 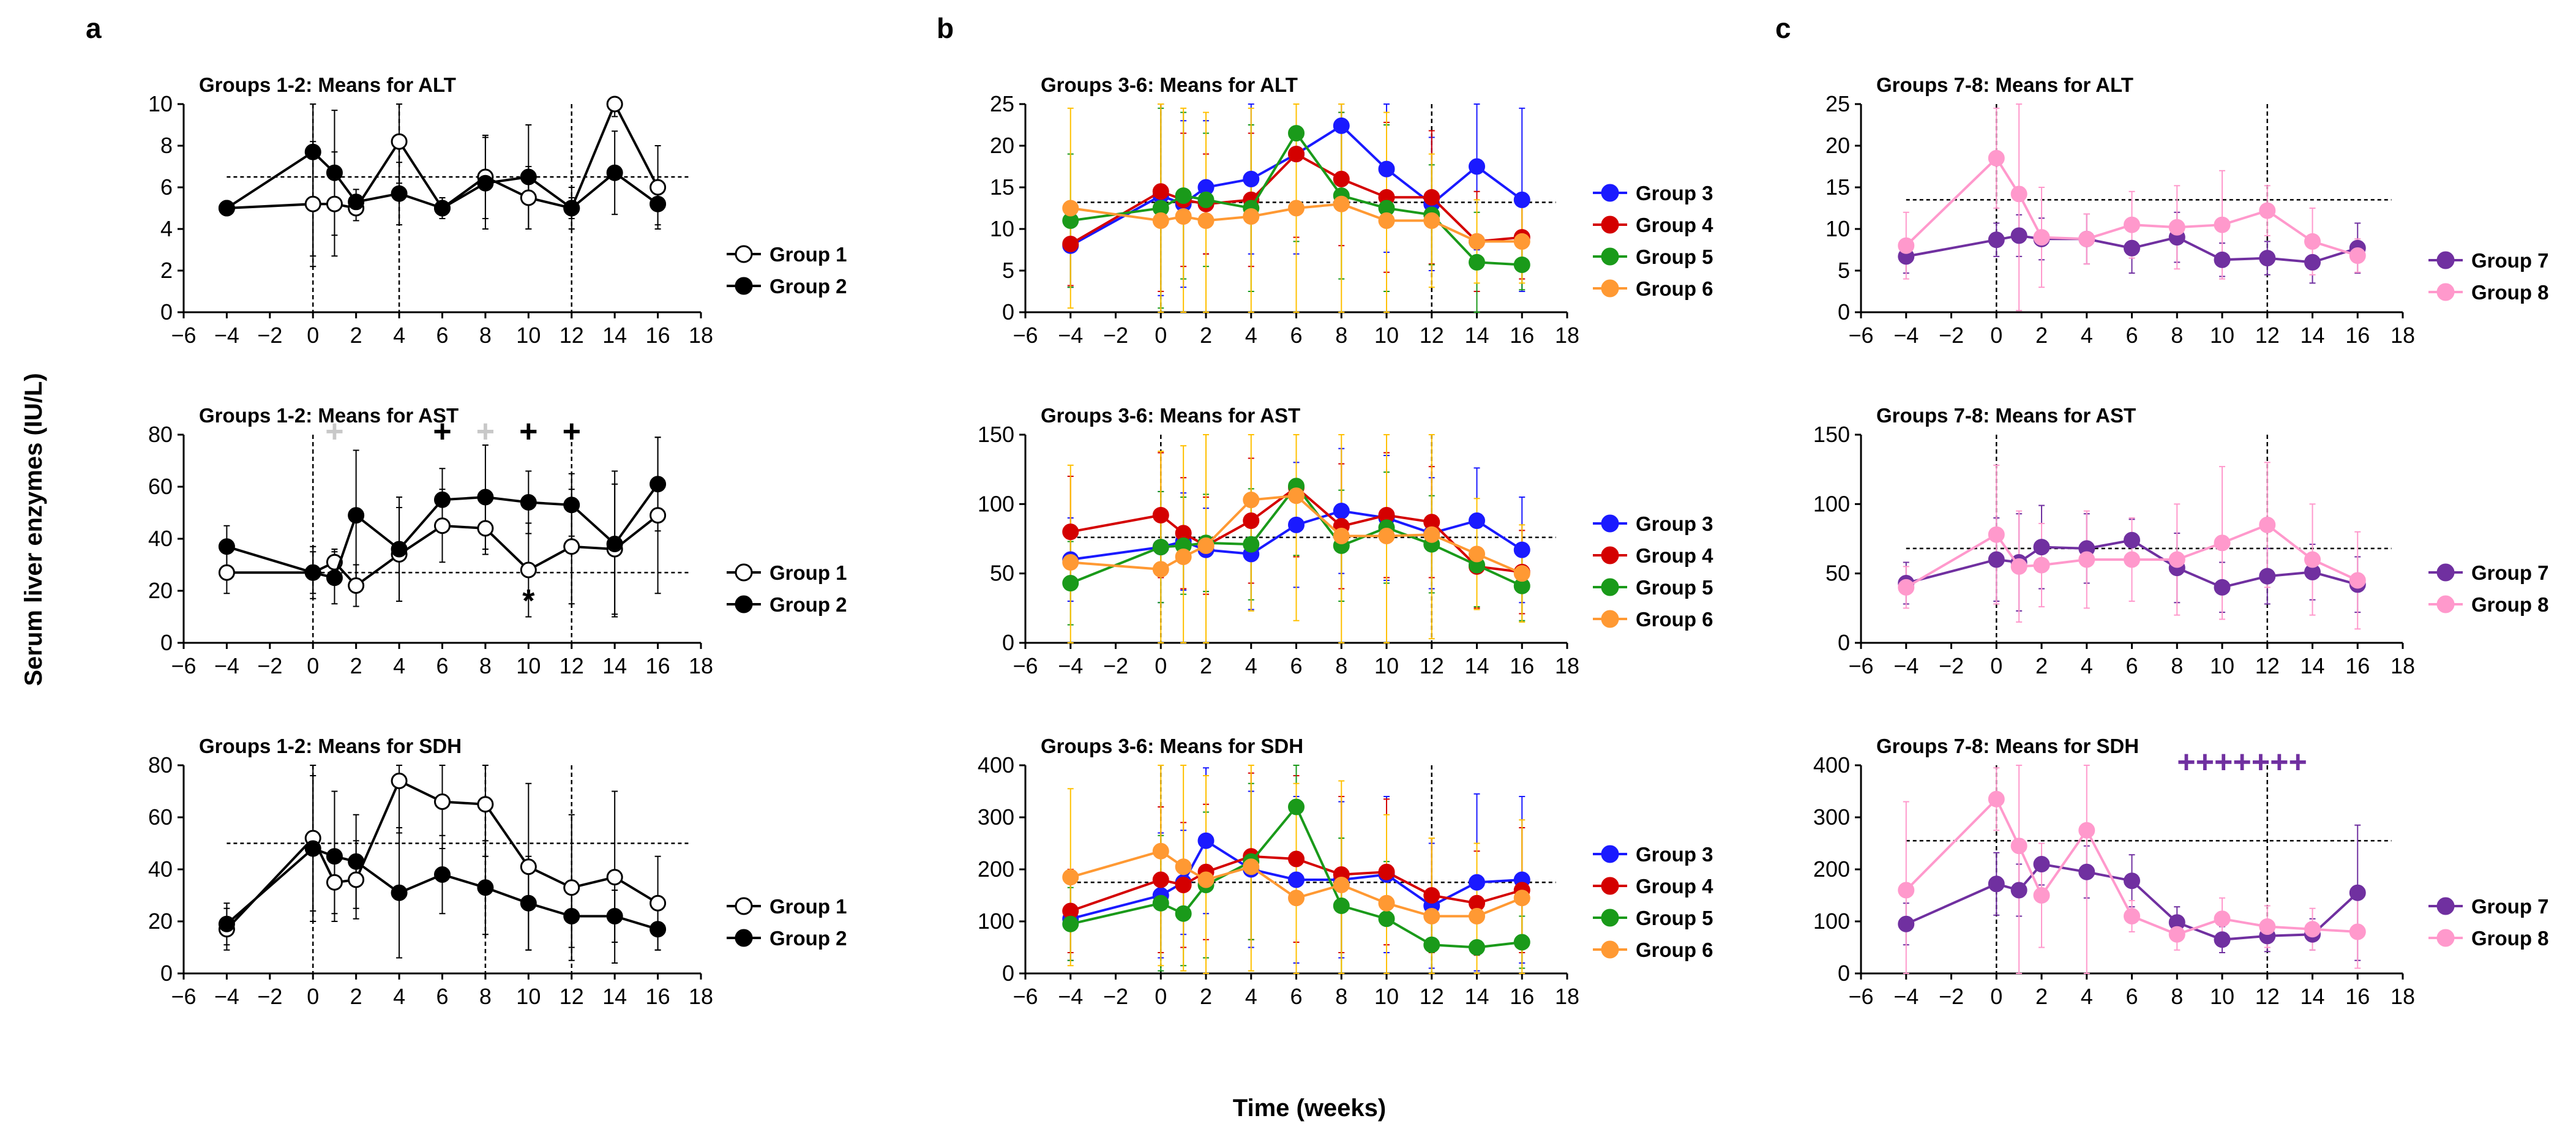 What do you see at coordinates (94, 28) in the screenshot?
I see `panel-letter-a: a` at bounding box center [94, 28].